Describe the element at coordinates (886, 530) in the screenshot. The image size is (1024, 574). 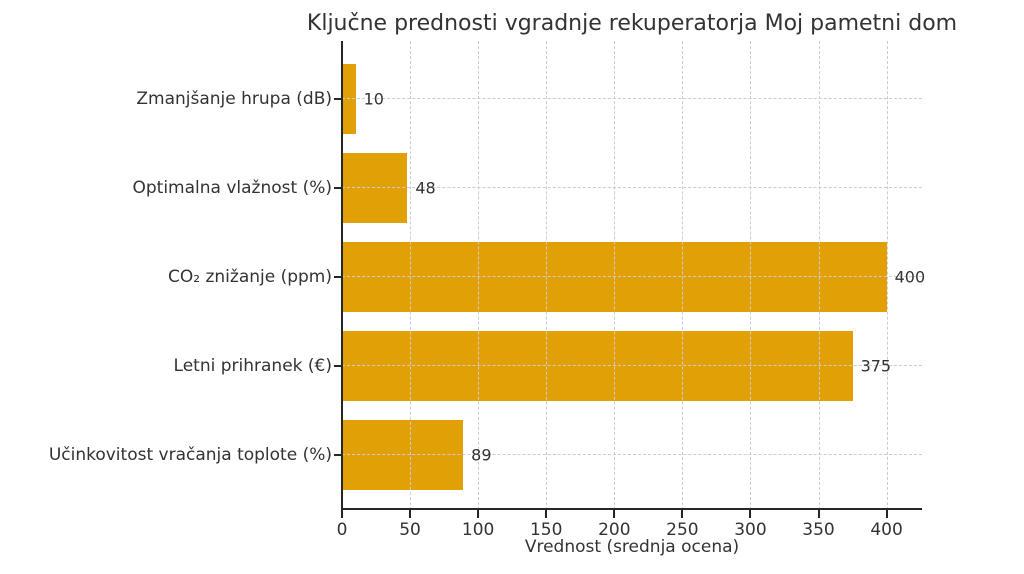
I see `x-tick-label: 400` at that location.